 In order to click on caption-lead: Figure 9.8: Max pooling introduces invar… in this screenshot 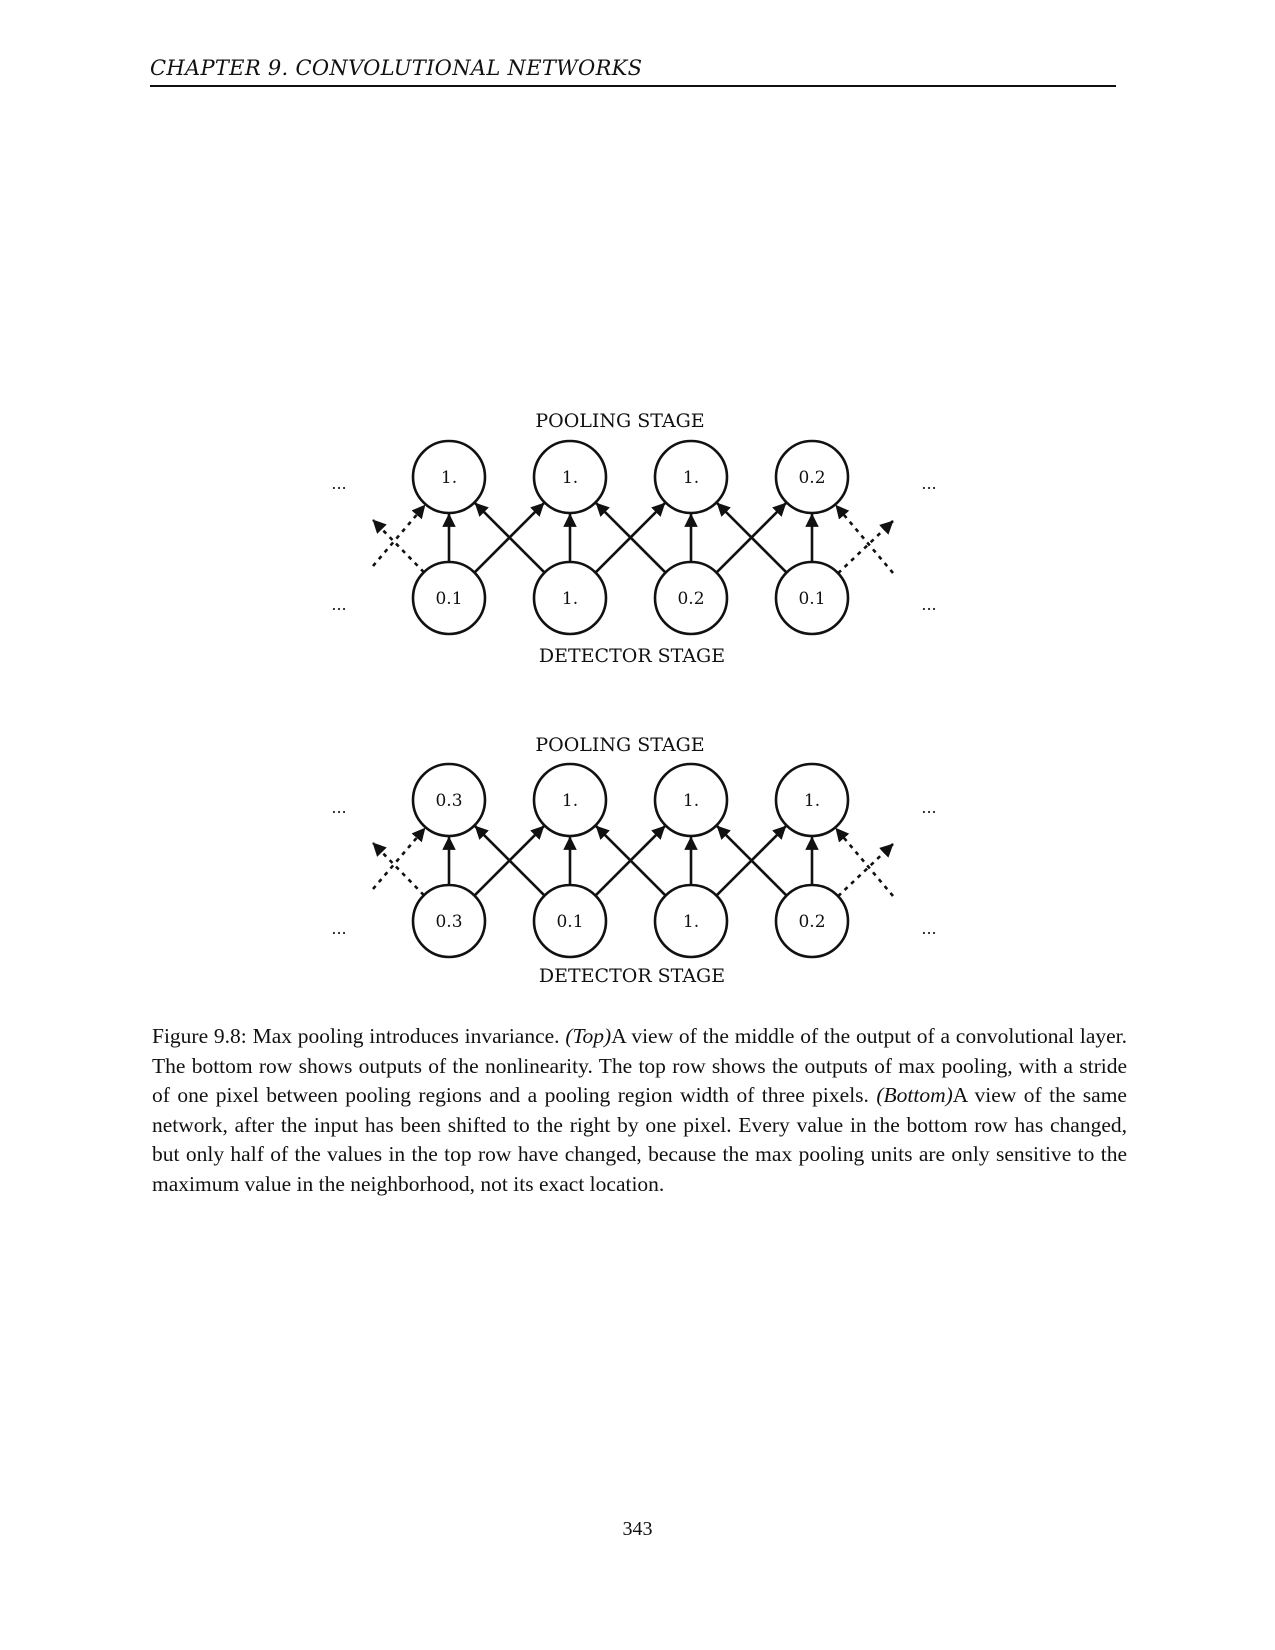, I will do `click(359, 1036)`.